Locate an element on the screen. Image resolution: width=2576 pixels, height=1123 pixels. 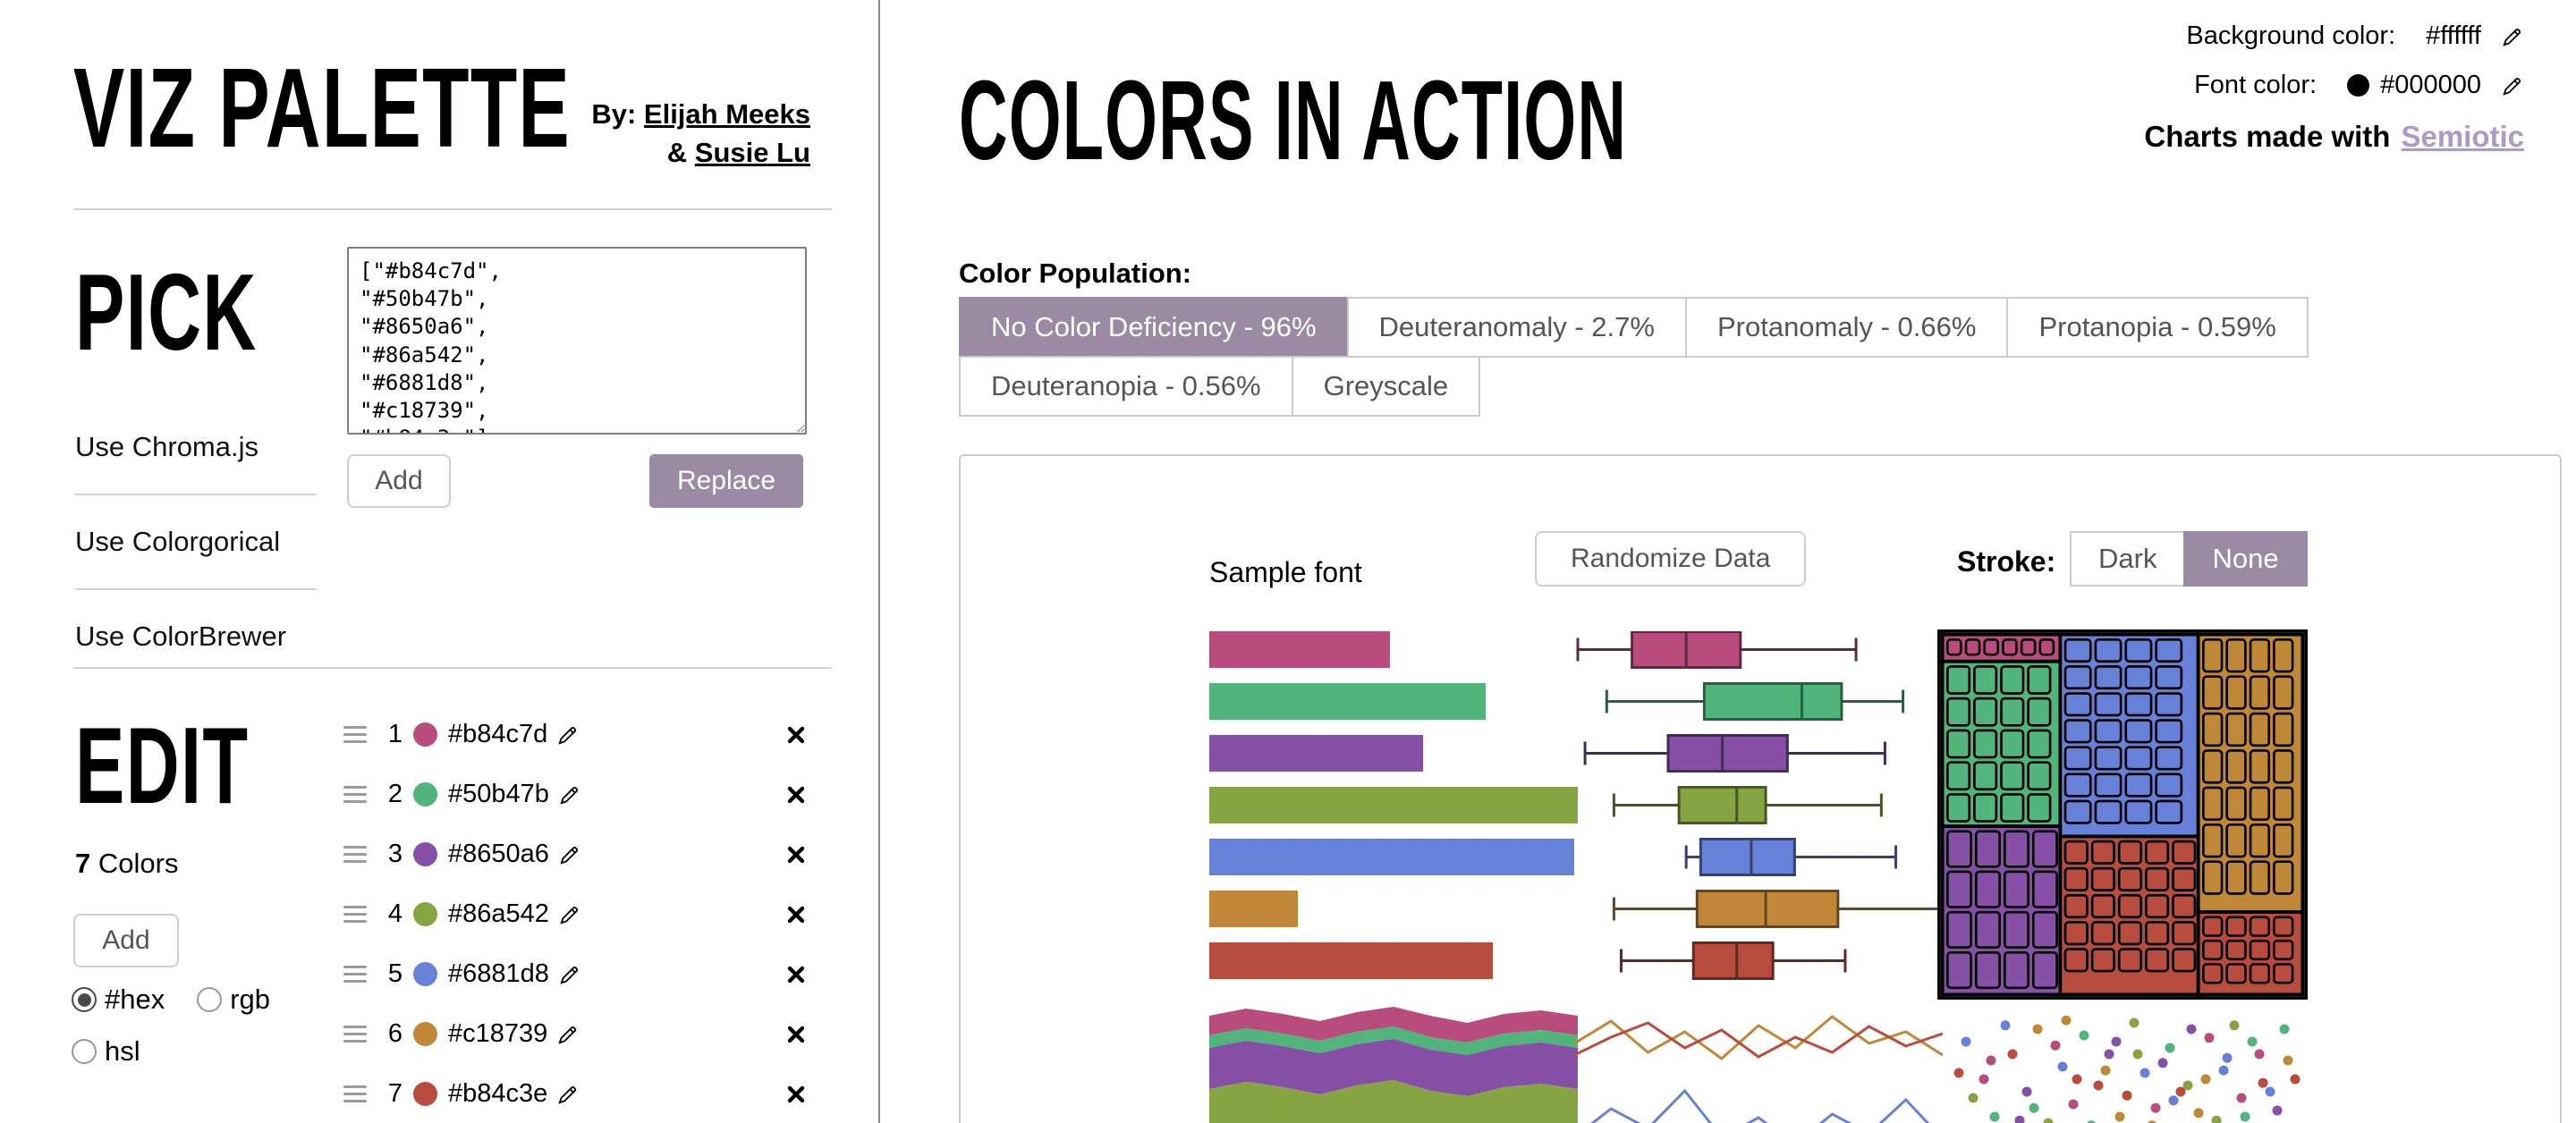
author-link-susie-lu: Susie Lu is located at coordinates (752, 153).